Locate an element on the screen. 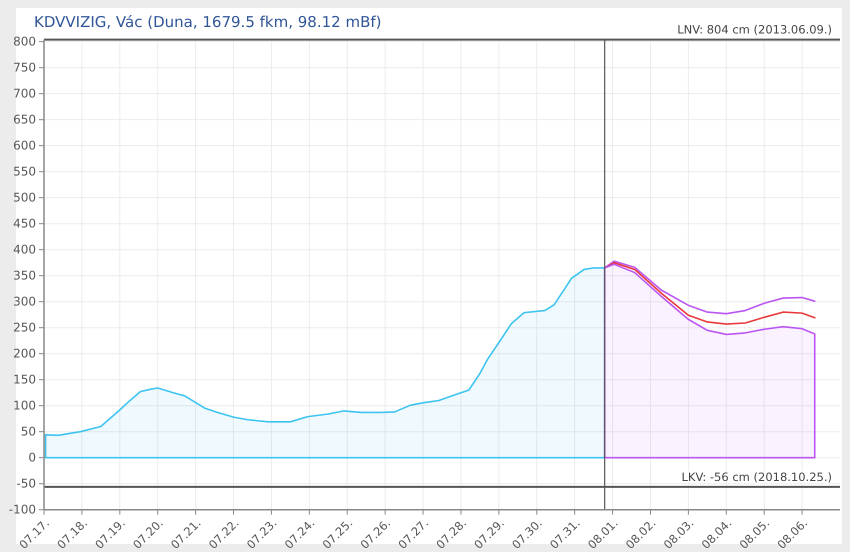  y-tick-label: 550 is located at coordinates (24, 171).